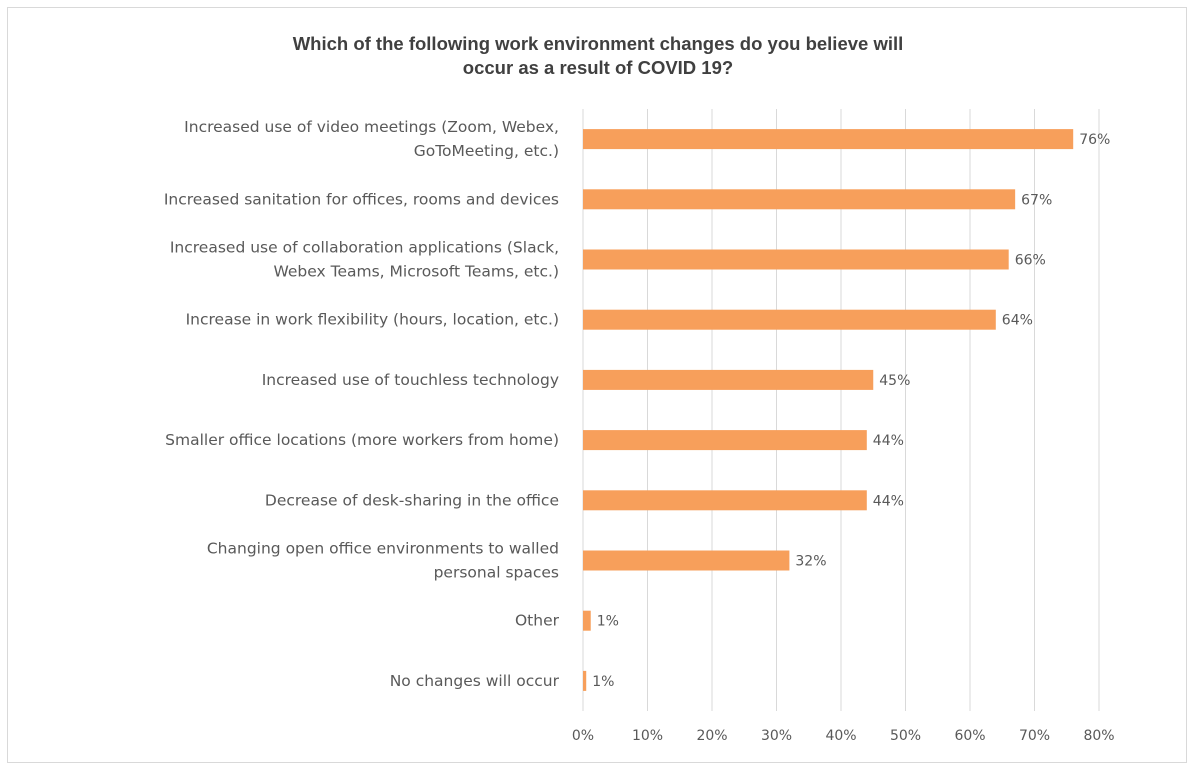  Describe the element at coordinates (1094, 140) in the screenshot. I see `value-label: 76%` at that location.